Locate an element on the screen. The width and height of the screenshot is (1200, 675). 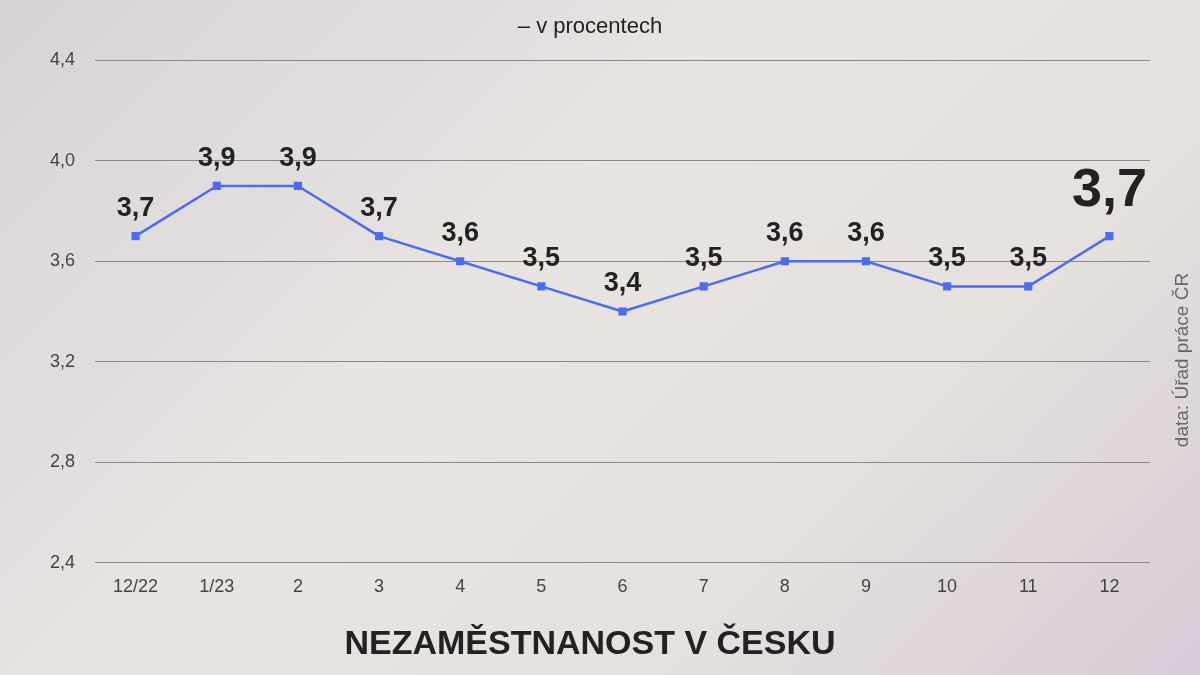
text: NEZAMĚSTNANOST V ČESKU is located at coordinates (590, 641).